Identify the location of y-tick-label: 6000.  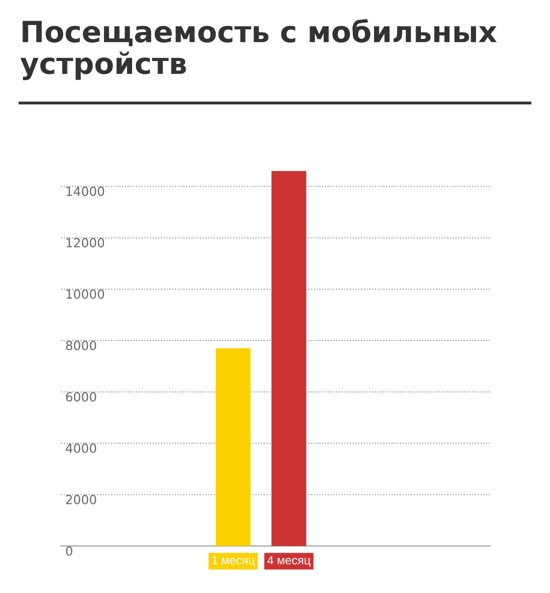
(81, 397).